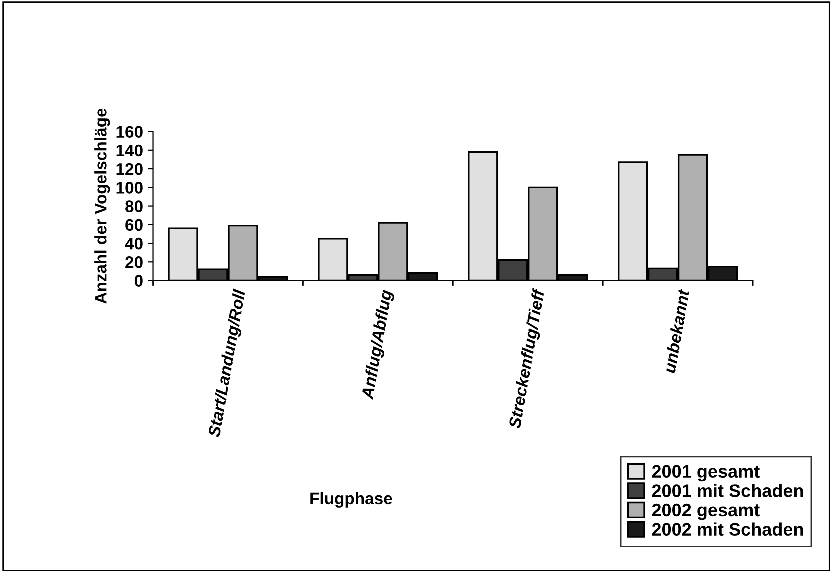 The image size is (833, 573). I want to click on legend-label: 2002 gesamt, so click(706, 512).